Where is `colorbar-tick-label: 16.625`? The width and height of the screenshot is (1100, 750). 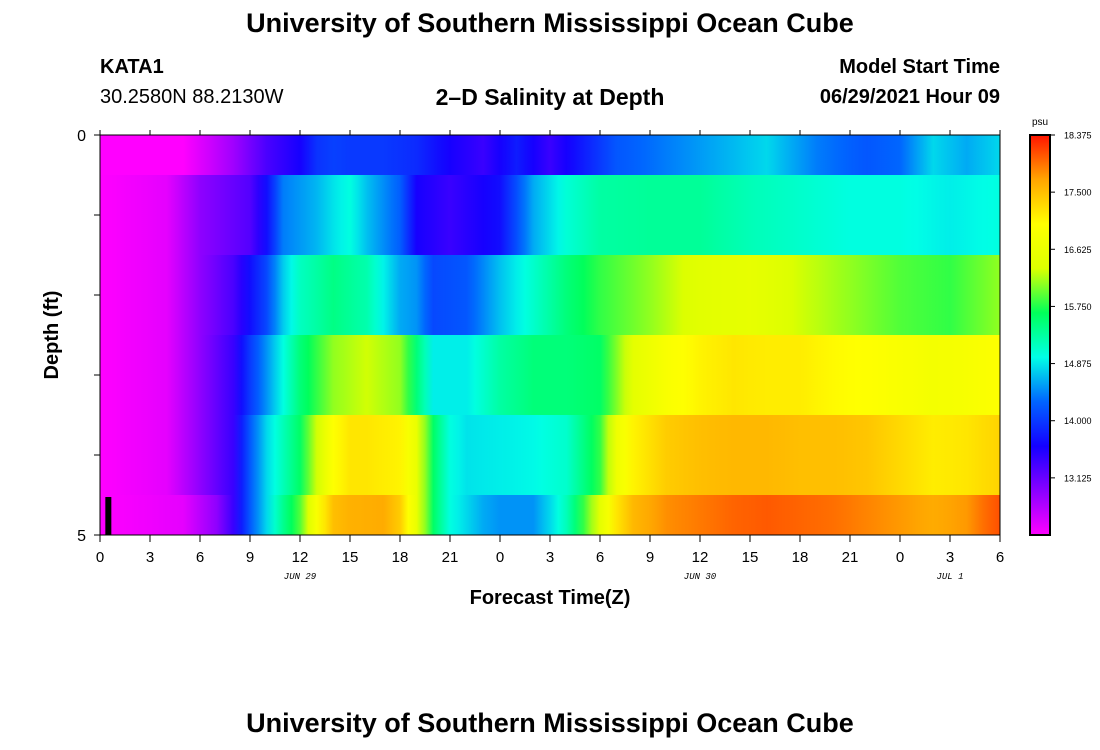 colorbar-tick-label: 16.625 is located at coordinates (1078, 250).